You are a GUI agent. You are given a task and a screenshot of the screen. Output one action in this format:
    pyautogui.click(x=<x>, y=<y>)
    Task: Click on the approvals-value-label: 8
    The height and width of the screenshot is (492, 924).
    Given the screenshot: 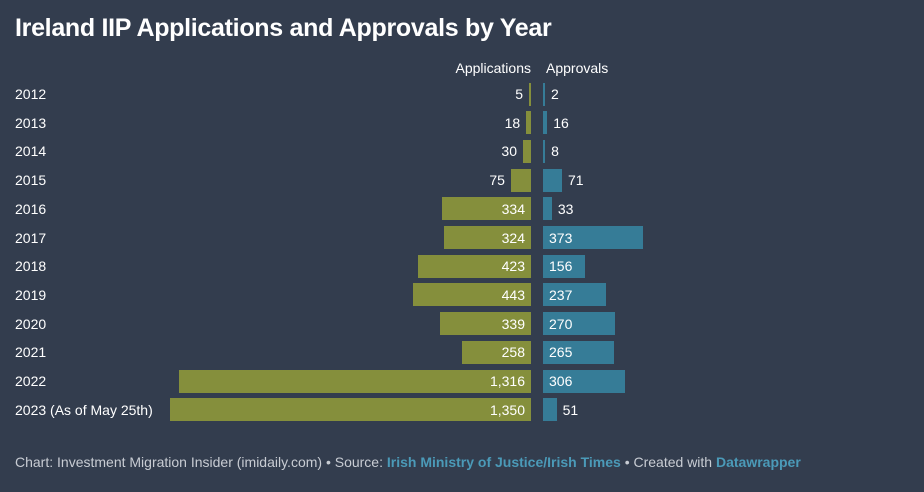 What is the action you would take?
    pyautogui.click(x=555, y=151)
    